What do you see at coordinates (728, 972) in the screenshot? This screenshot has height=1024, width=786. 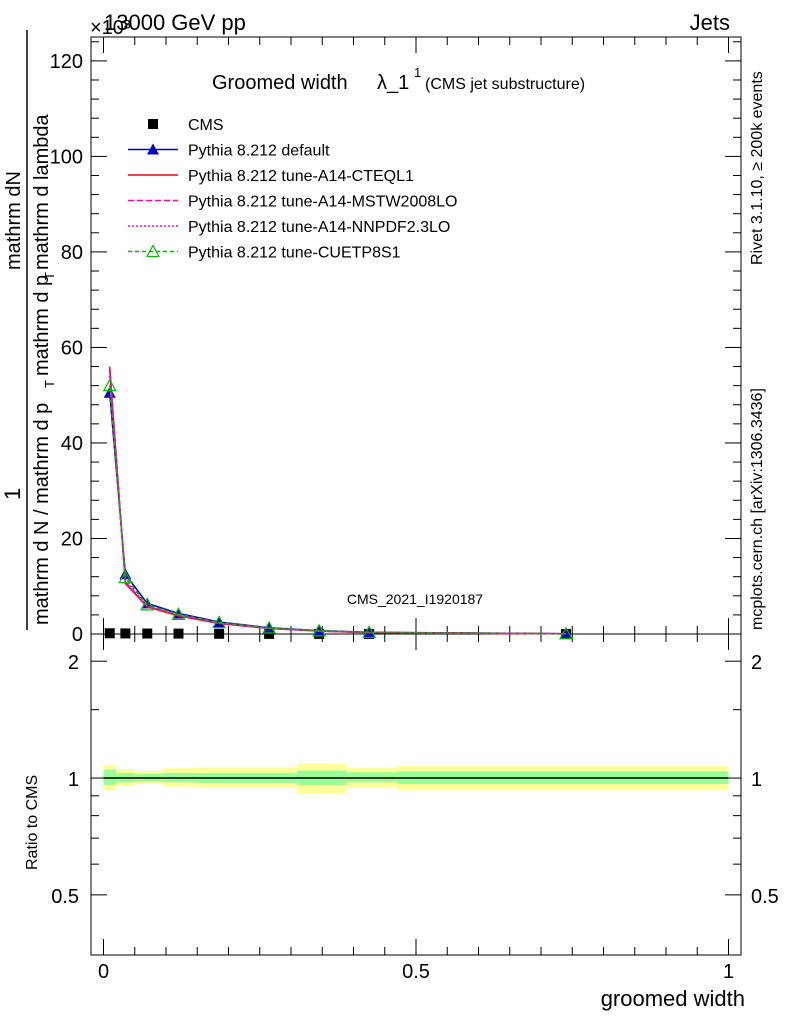 I see `xtick-label-2: 1` at bounding box center [728, 972].